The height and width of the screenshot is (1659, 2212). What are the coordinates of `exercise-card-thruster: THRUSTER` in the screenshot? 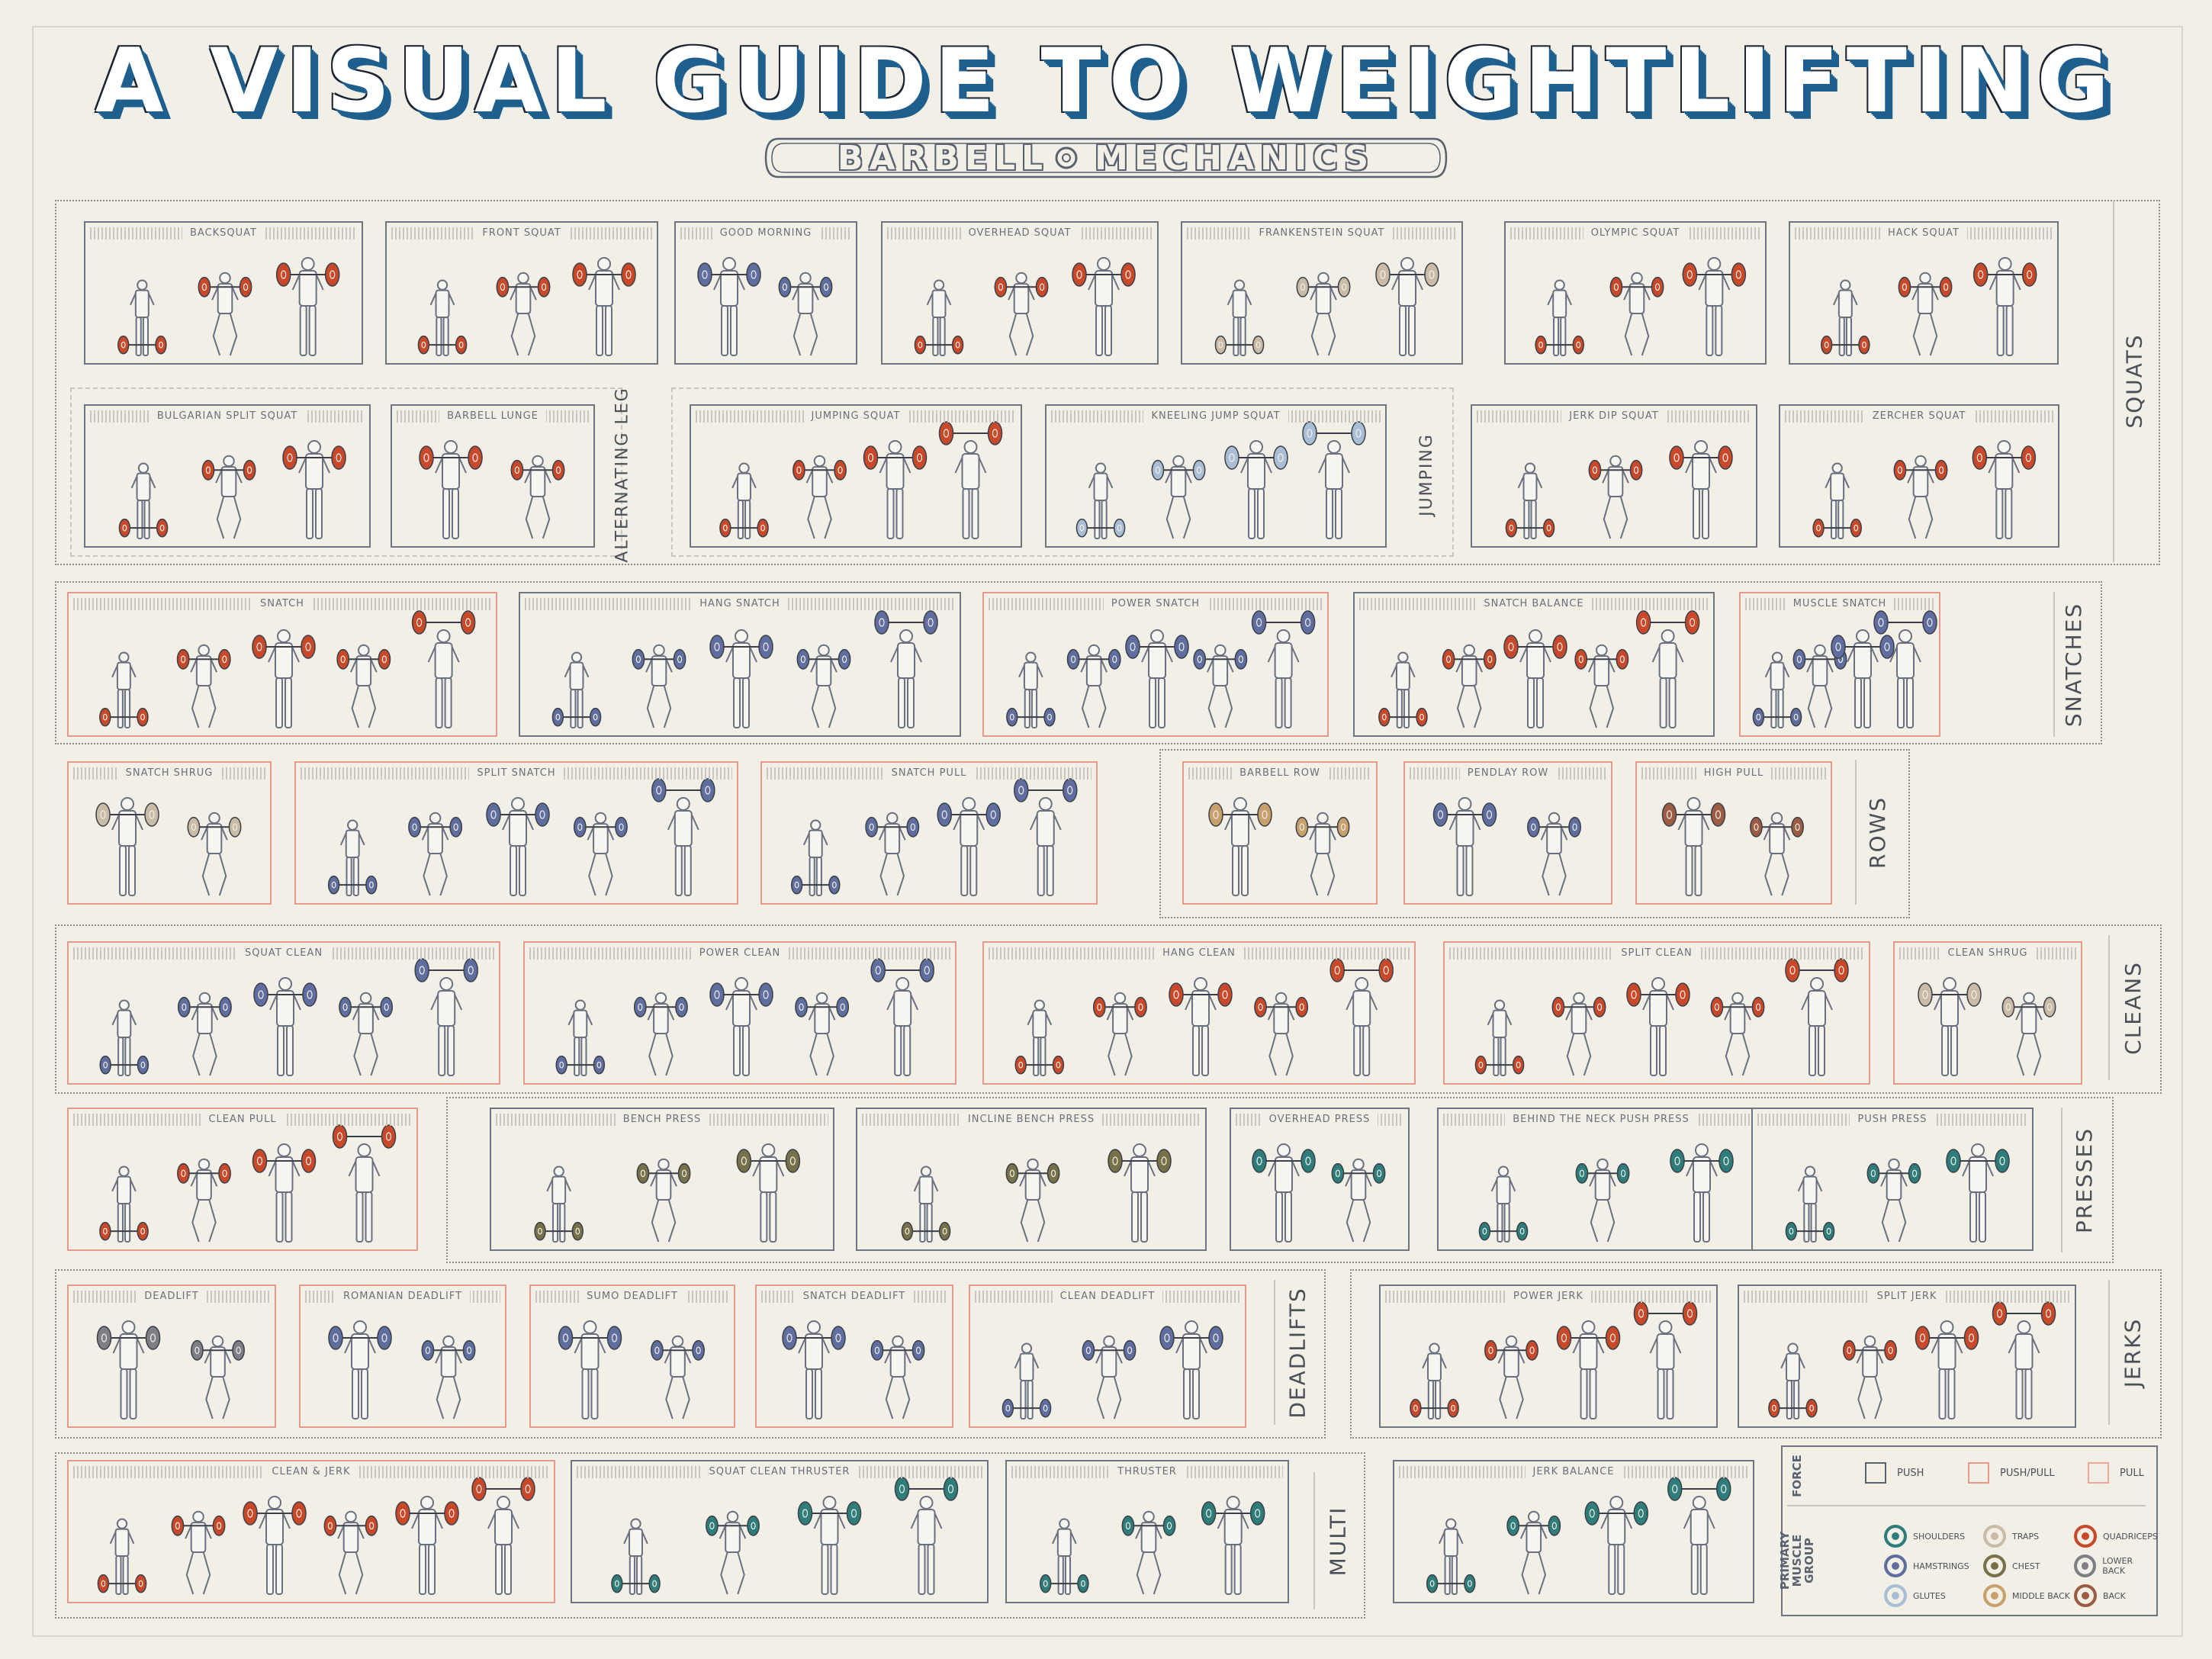 It's located at (1147, 1531).